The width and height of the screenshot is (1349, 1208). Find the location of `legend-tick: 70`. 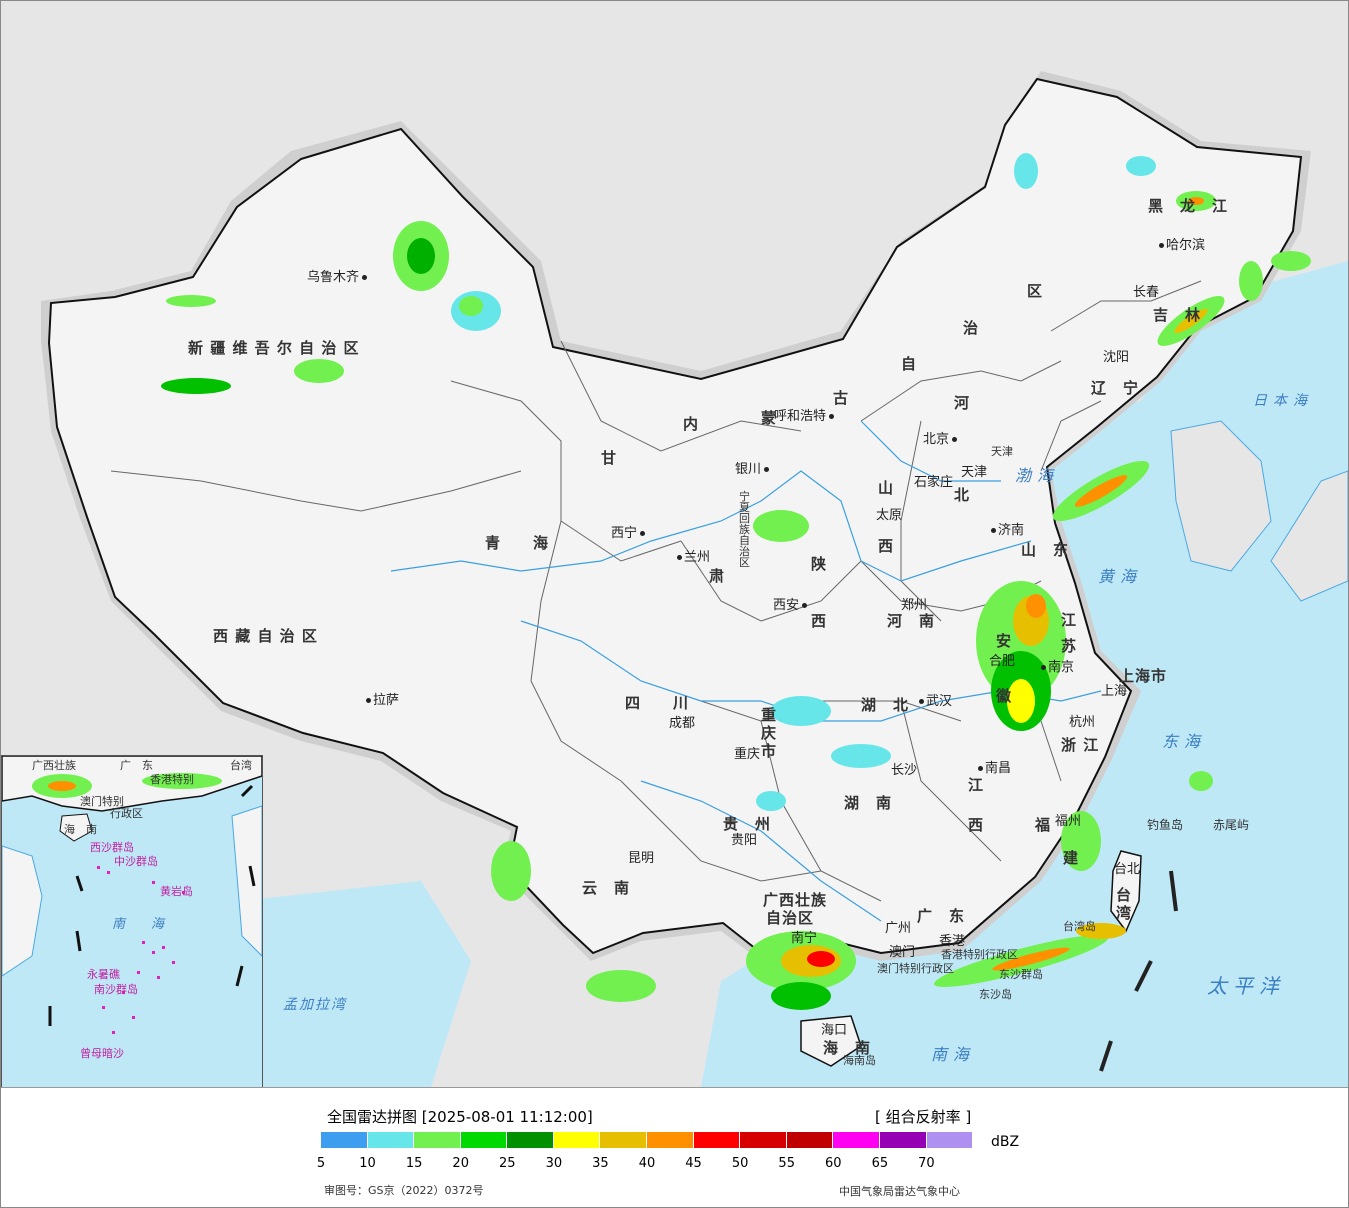

legend-tick: 70 is located at coordinates (926, 1163).